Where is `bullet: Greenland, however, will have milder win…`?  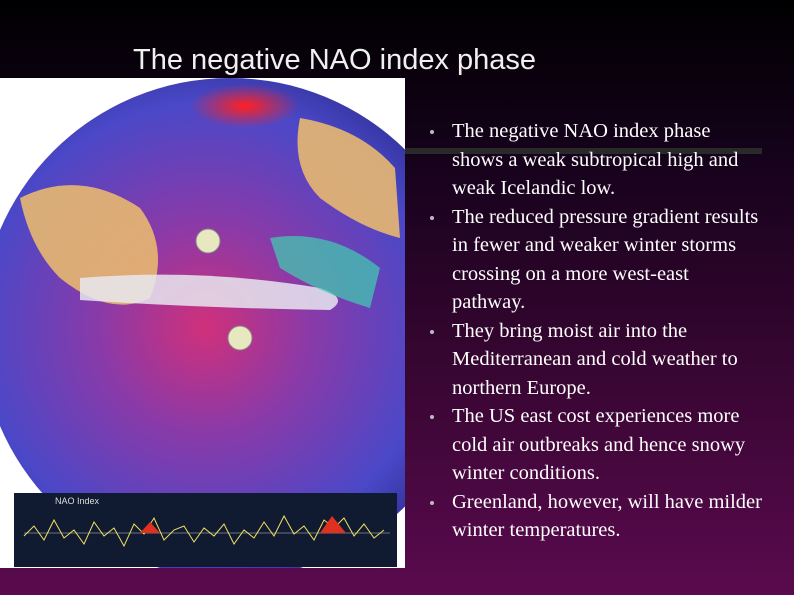
bullet: Greenland, however, will have milder win… is located at coordinates (595, 516).